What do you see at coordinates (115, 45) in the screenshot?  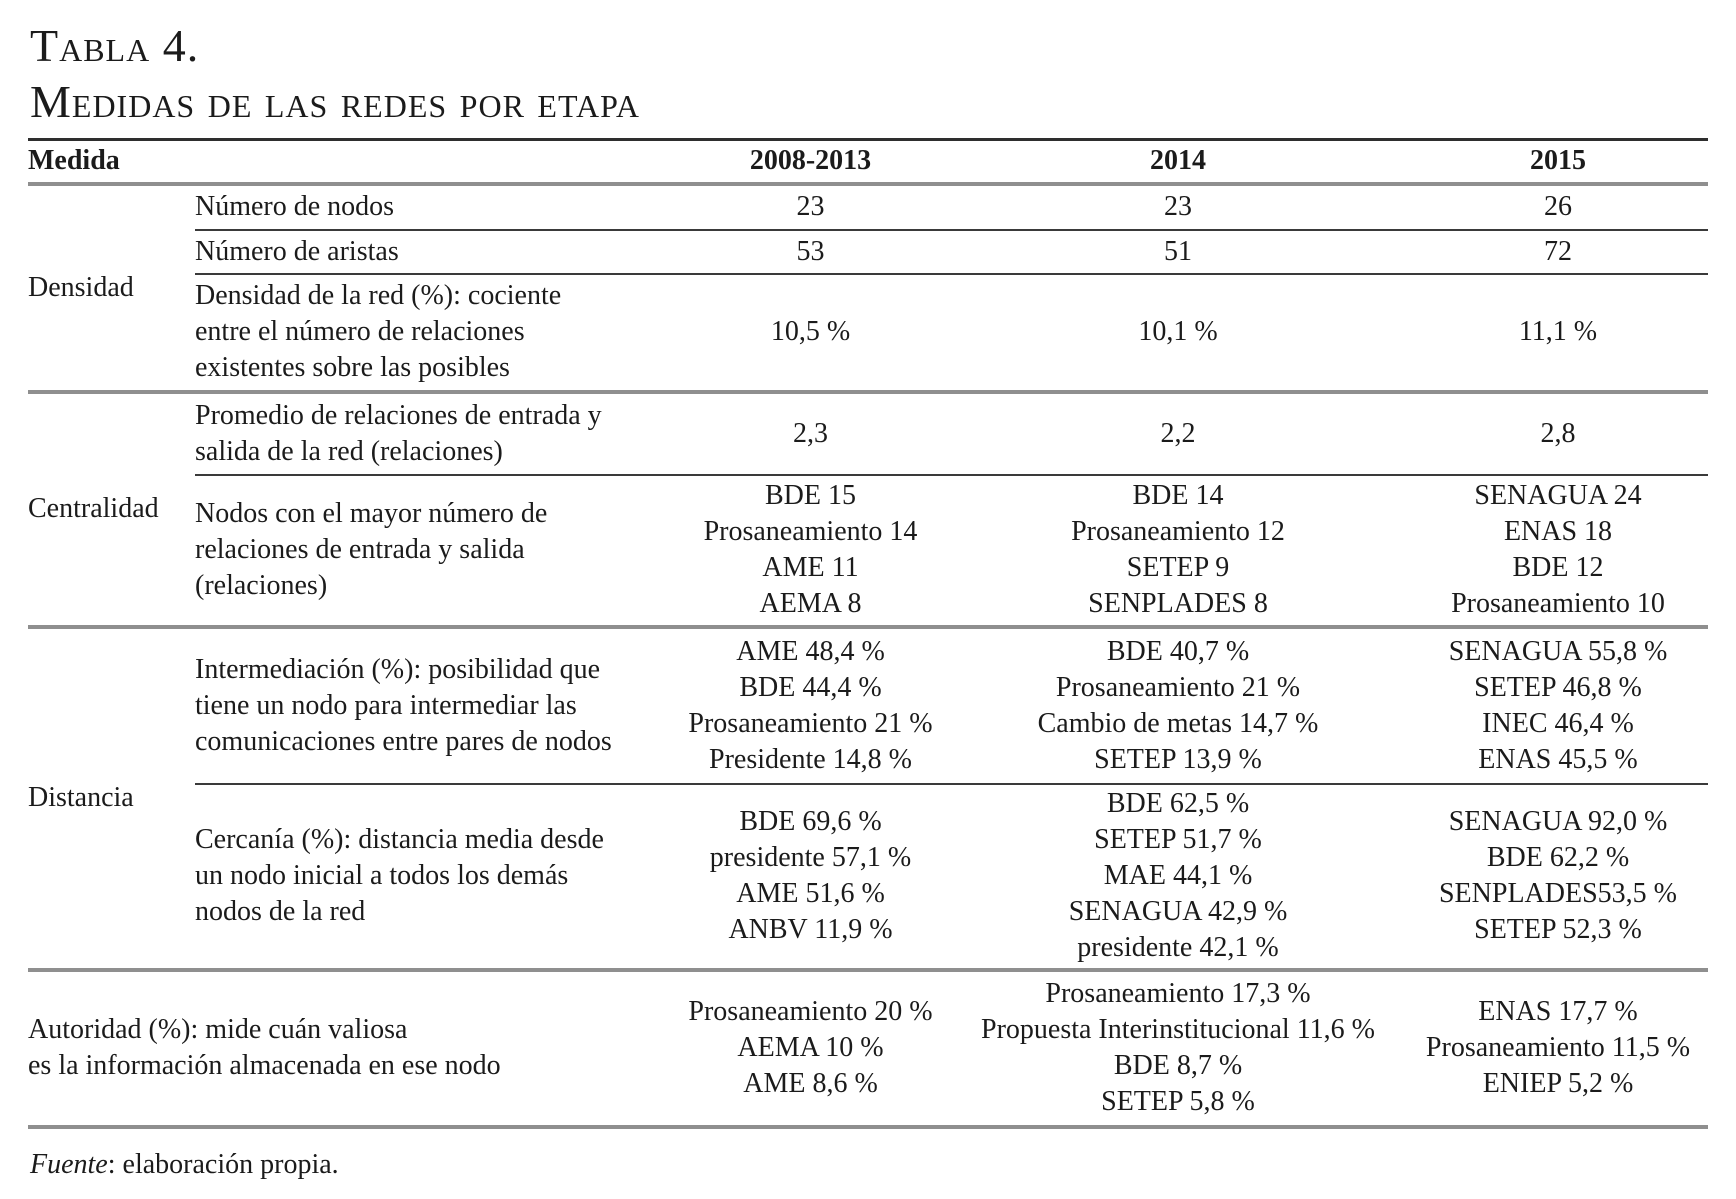 I see `table-number: Tabla 4.` at bounding box center [115, 45].